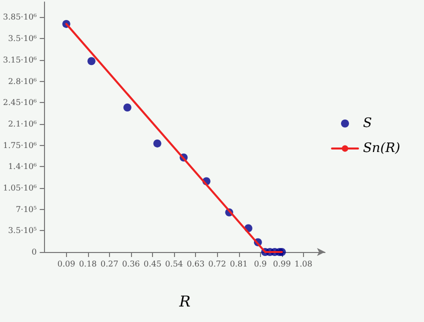 This screenshot has height=322, width=424. Describe the element at coordinates (109, 264) in the screenshot. I see `x-tick-label: 0.27` at that location.